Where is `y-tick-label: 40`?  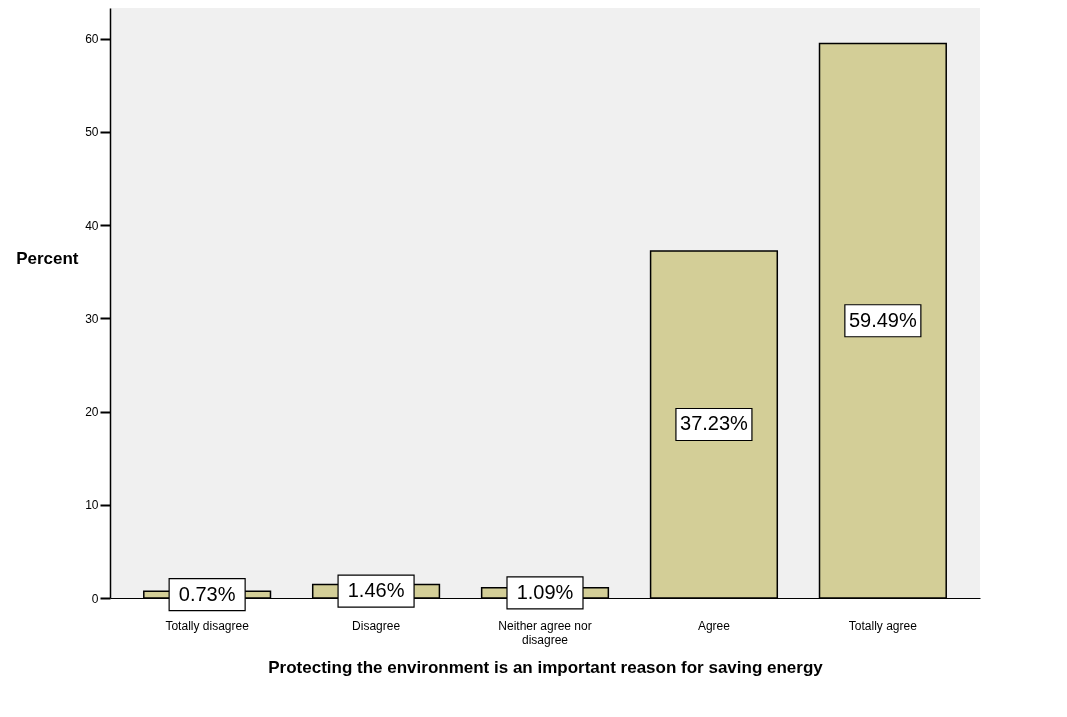 y-tick-label: 40 is located at coordinates (92, 225).